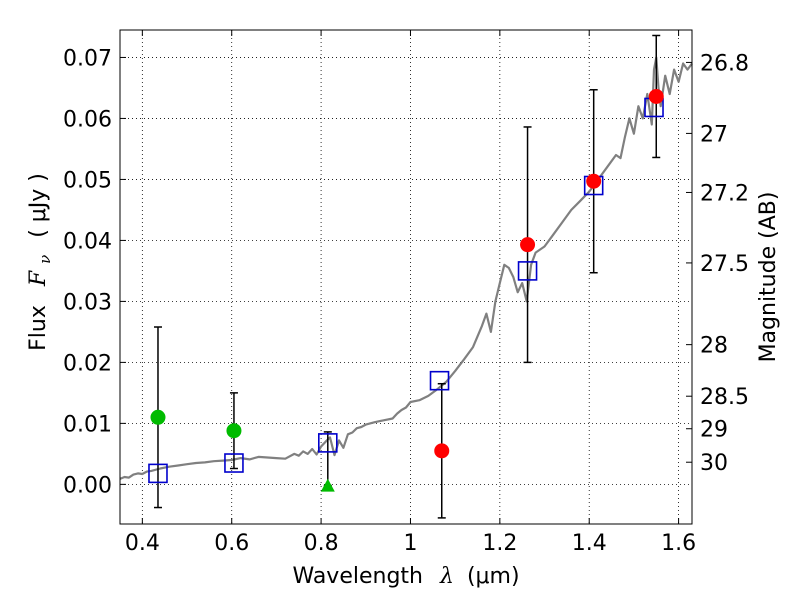 The image size is (800, 600). I want to click on y-tick-label: 0.04, so click(87, 241).